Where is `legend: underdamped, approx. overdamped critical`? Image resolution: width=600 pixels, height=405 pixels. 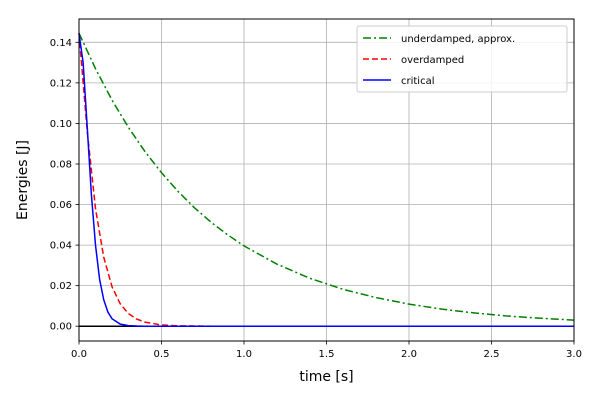
legend: underdamped, approx. overdamped critical is located at coordinates (462, 59).